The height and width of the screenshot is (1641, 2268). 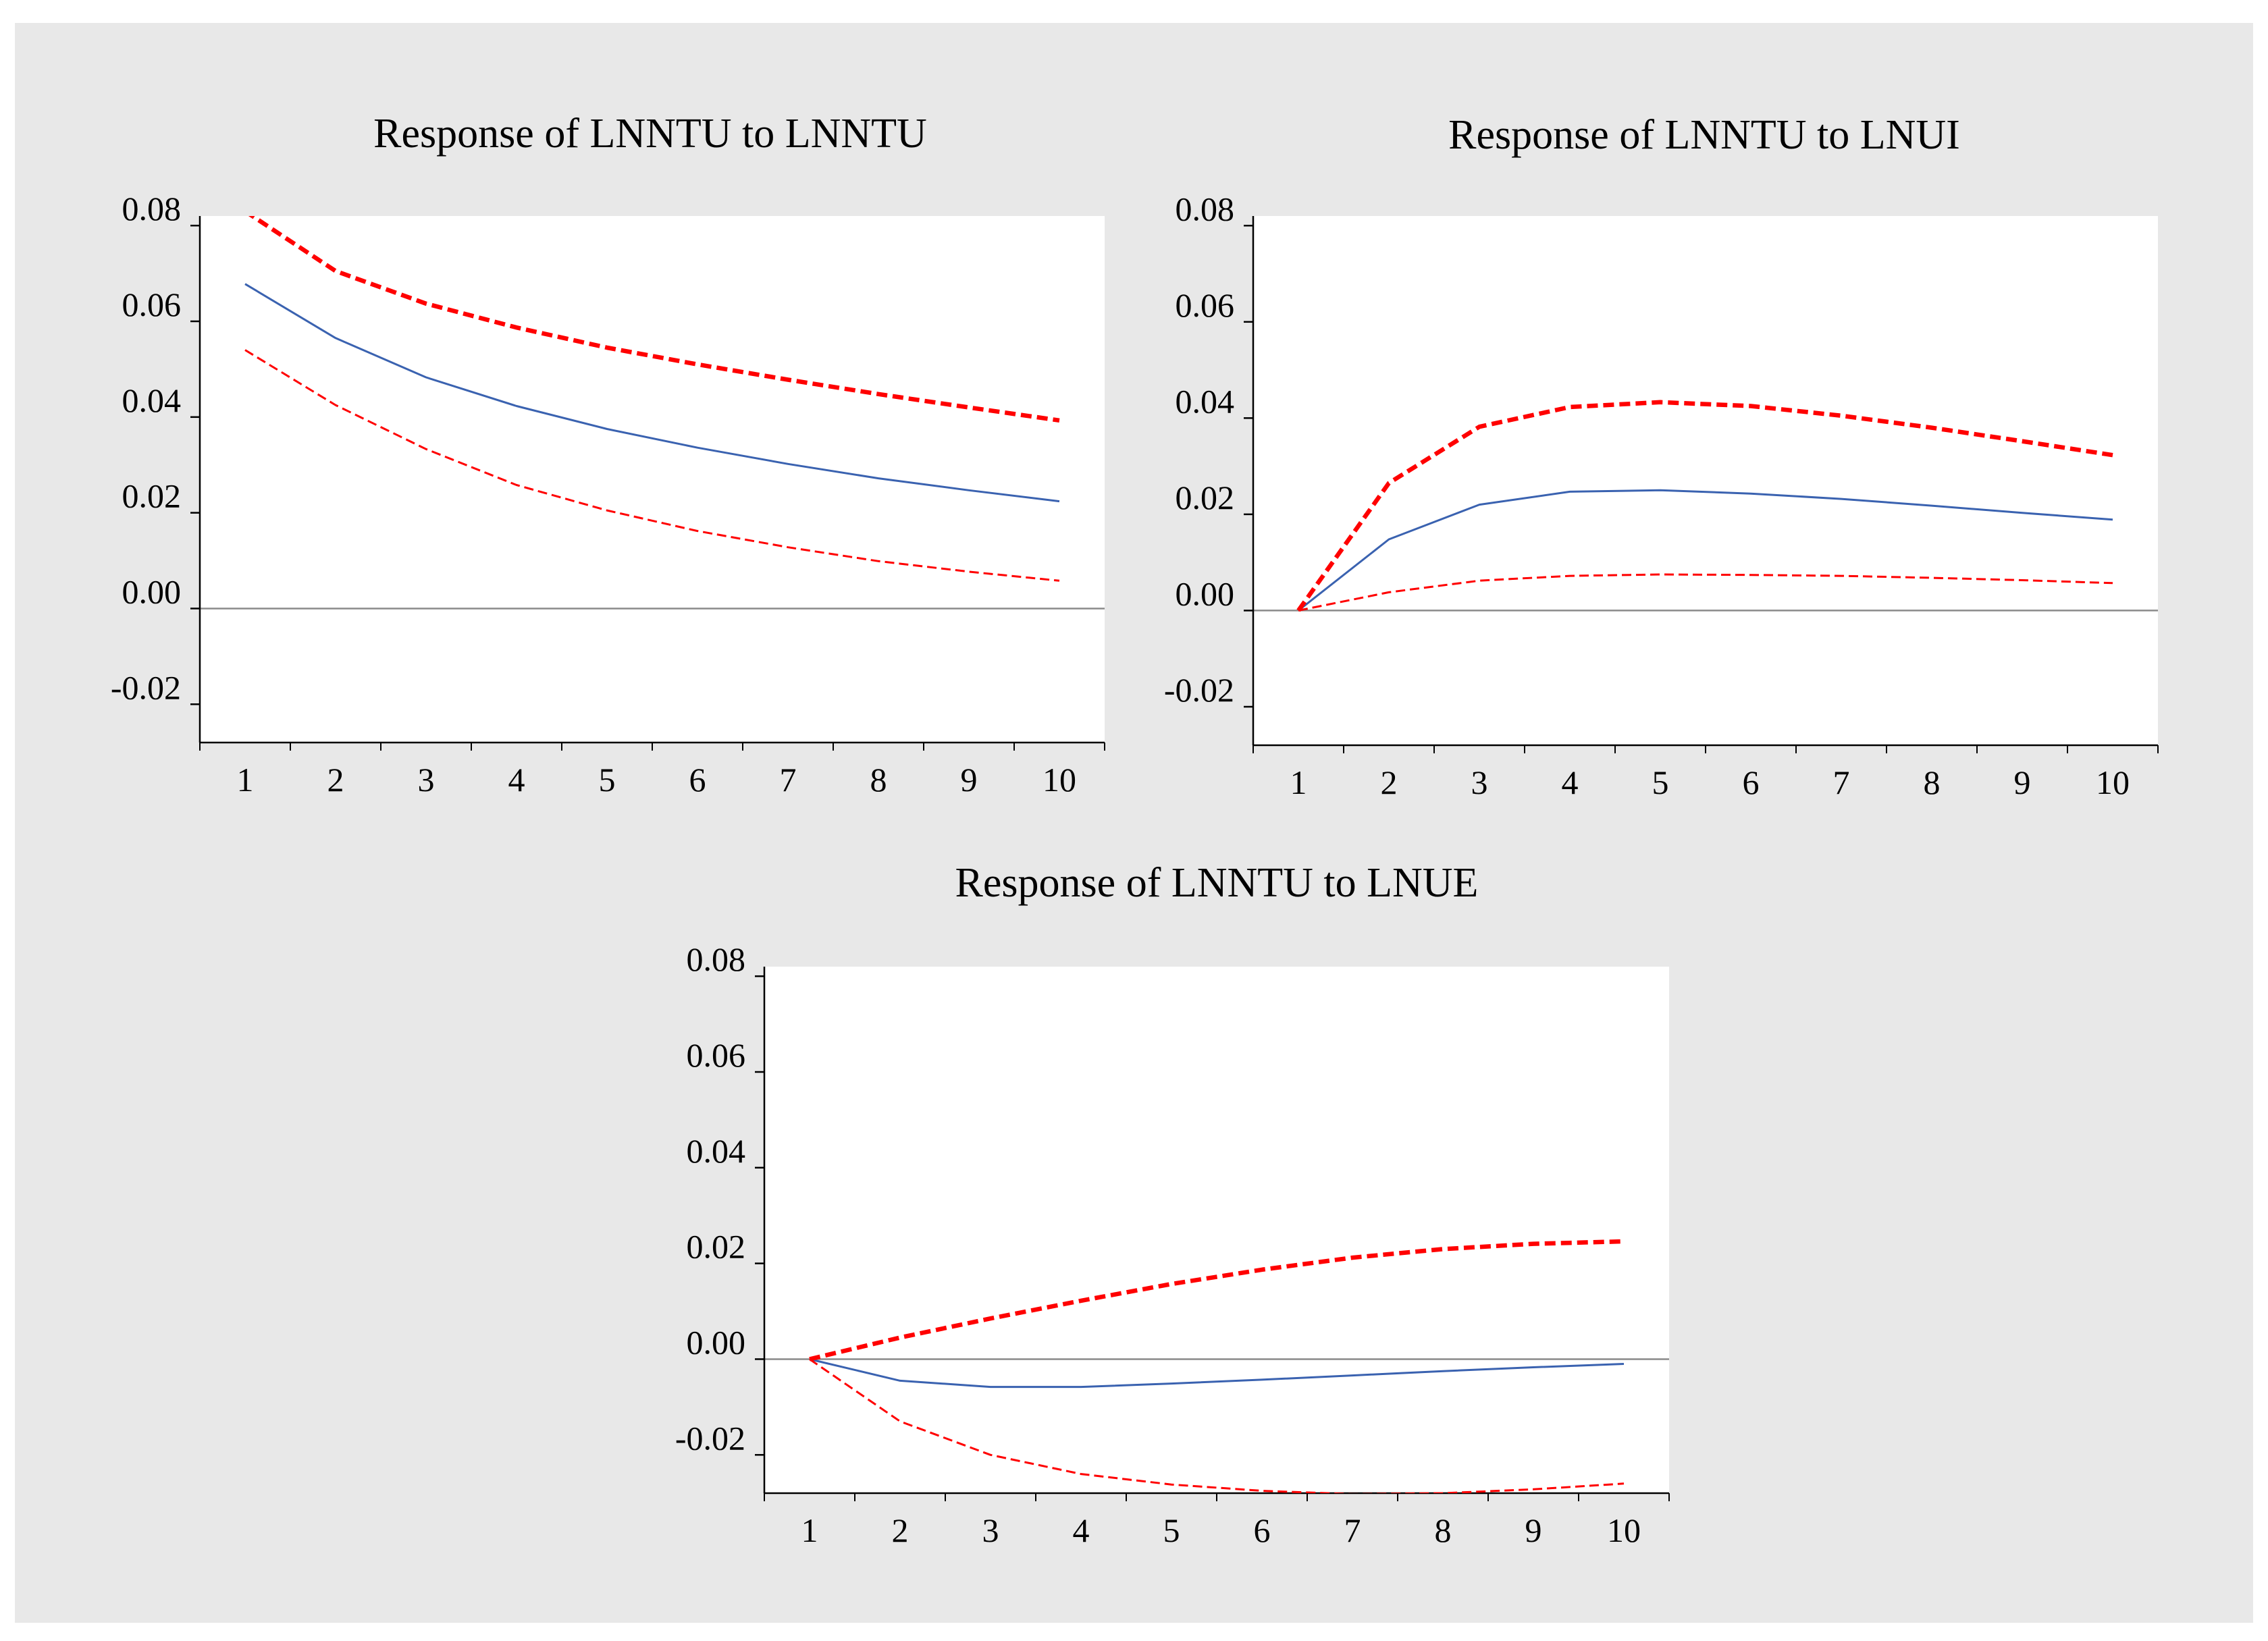 What do you see at coordinates (1217, 883) in the screenshot?
I see `chart-title: Response of LNNTU to LNUE` at bounding box center [1217, 883].